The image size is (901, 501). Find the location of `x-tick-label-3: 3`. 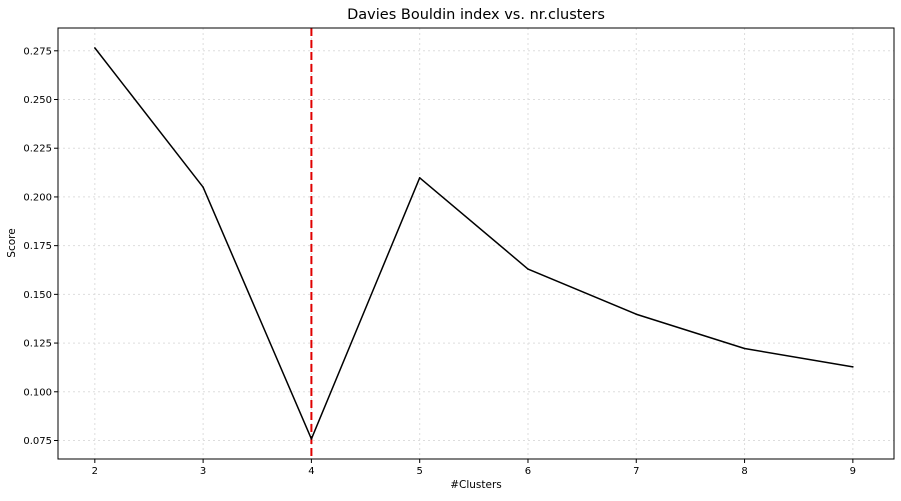

x-tick-label-3: 3 is located at coordinates (203, 471).